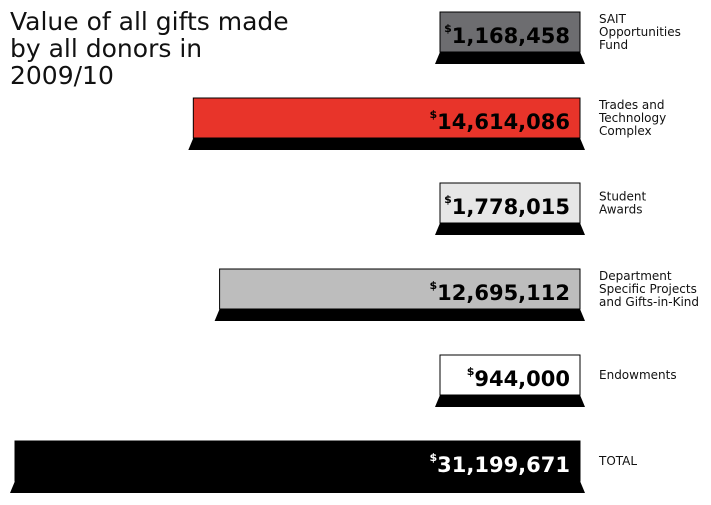 This screenshot has height=505, width=711. I want to click on category-label-line: Technology, so click(632, 118).